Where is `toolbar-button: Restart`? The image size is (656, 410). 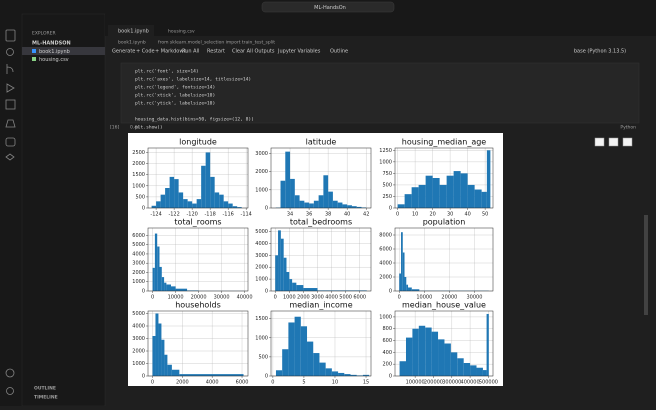
toolbar-button: Restart is located at coordinates (216, 52).